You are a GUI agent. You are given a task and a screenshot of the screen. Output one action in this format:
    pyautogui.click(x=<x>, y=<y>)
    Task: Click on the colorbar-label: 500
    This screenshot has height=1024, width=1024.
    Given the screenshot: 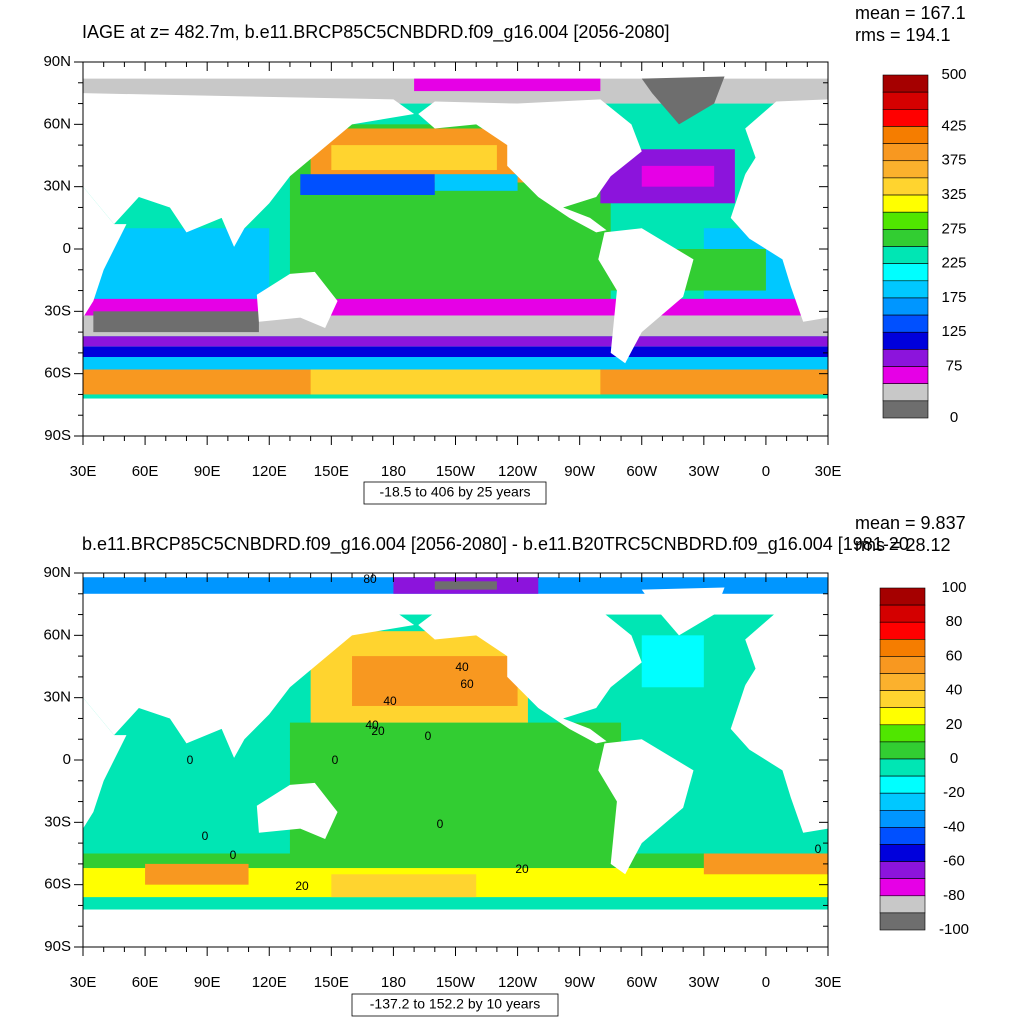 What is the action you would take?
    pyautogui.click(x=953, y=74)
    